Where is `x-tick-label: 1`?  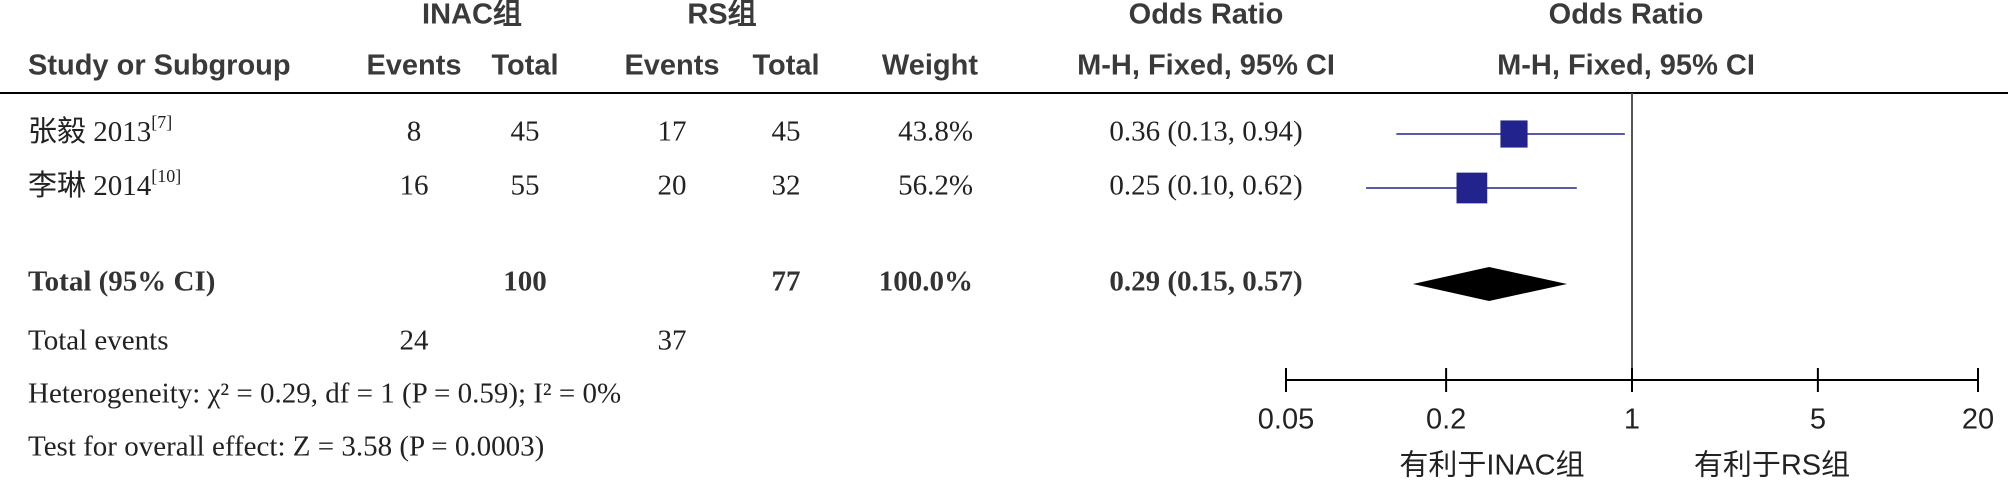
x-tick-label: 1 is located at coordinates (1632, 420).